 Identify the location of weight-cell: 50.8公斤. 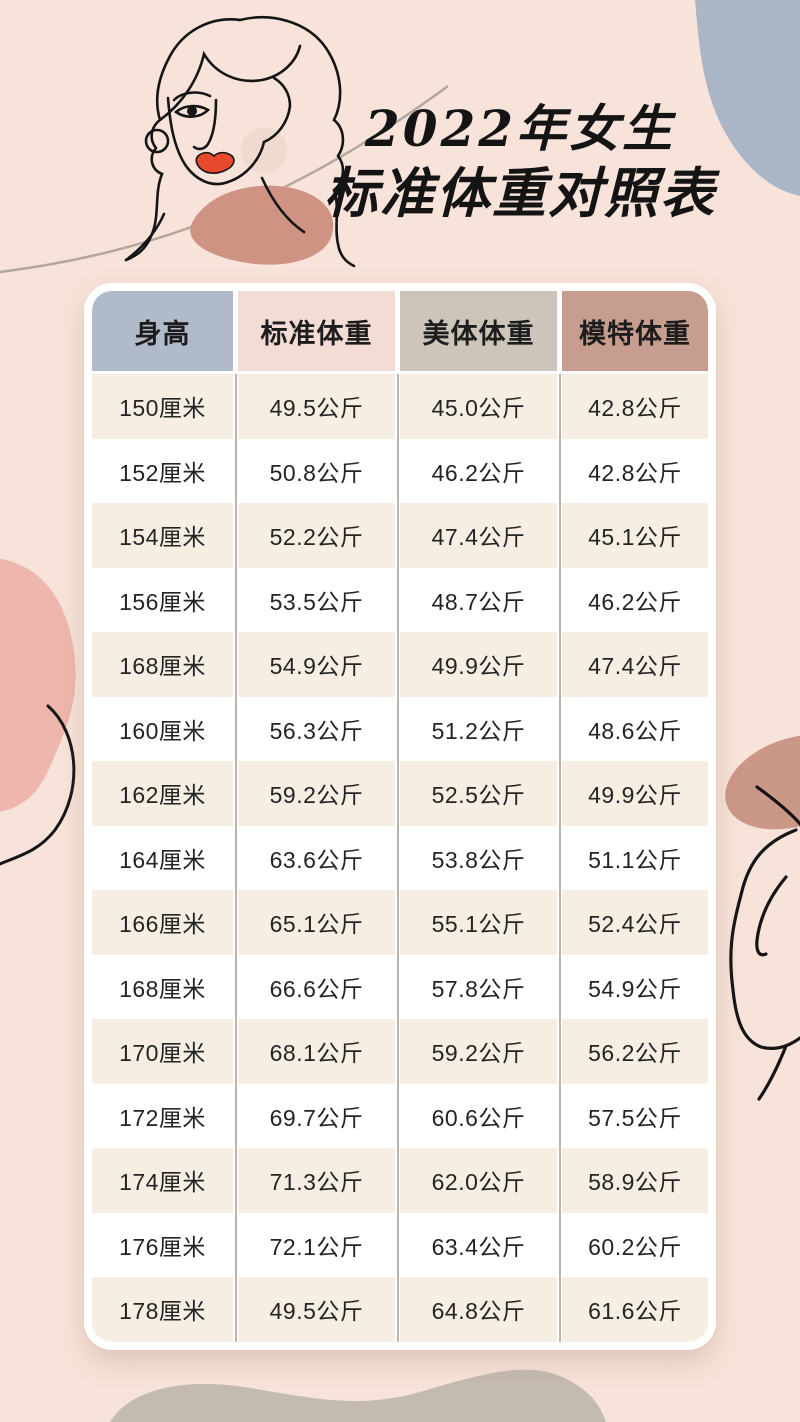
(316, 470).